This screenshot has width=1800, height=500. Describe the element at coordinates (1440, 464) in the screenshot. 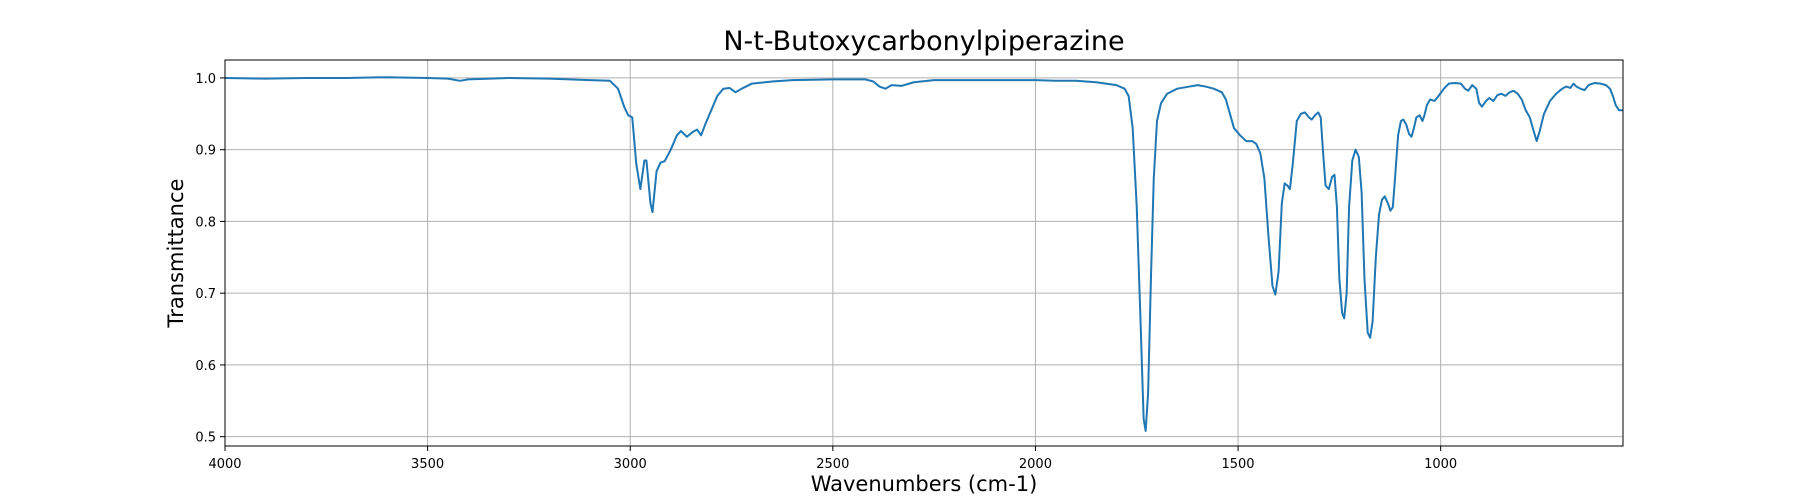

I see `x-tick-label: 1000` at that location.